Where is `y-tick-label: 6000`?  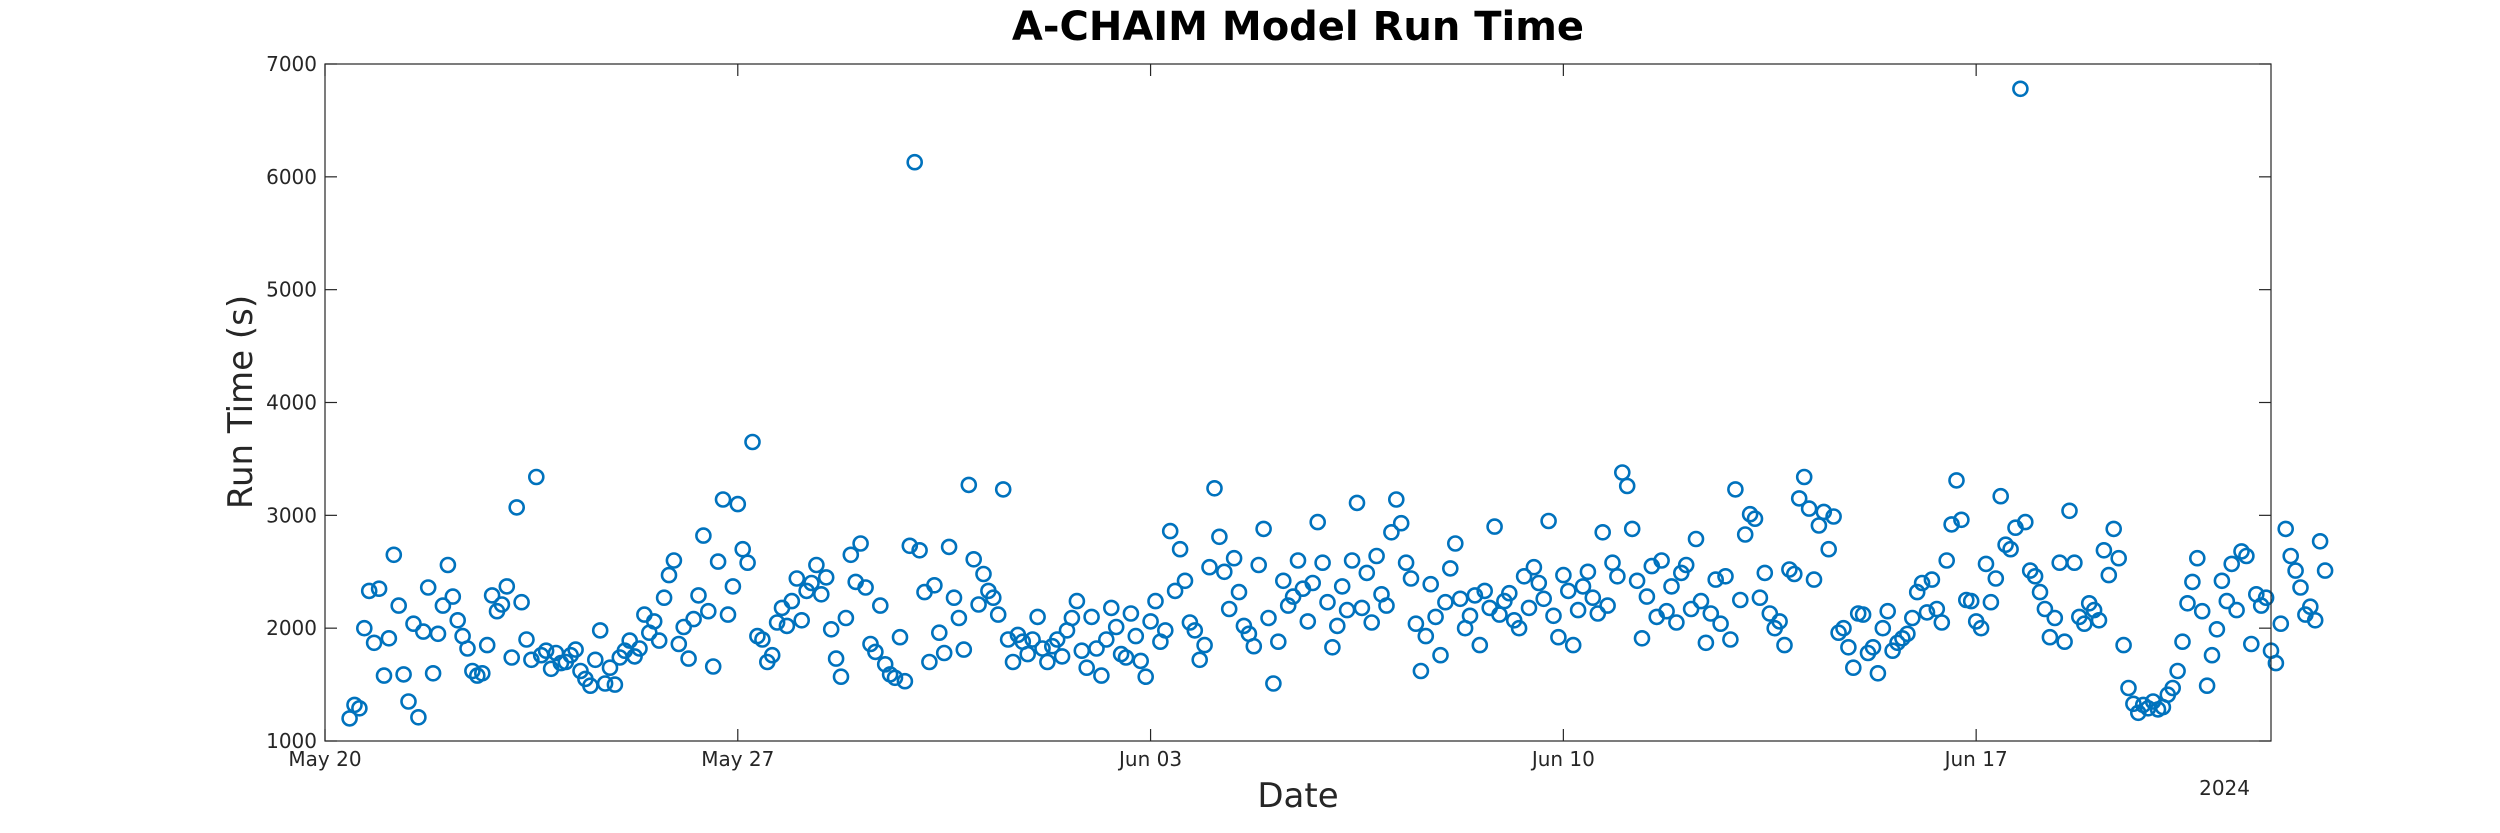
y-tick-label: 6000 is located at coordinates (291, 177).